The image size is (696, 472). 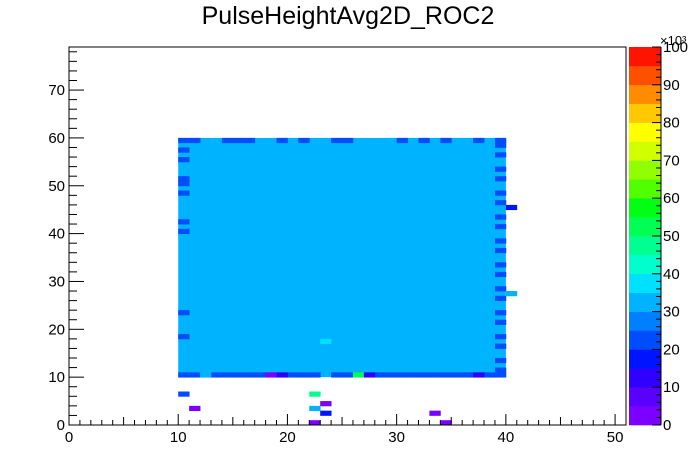 I want to click on z-tick-label: 20, so click(x=671, y=349).